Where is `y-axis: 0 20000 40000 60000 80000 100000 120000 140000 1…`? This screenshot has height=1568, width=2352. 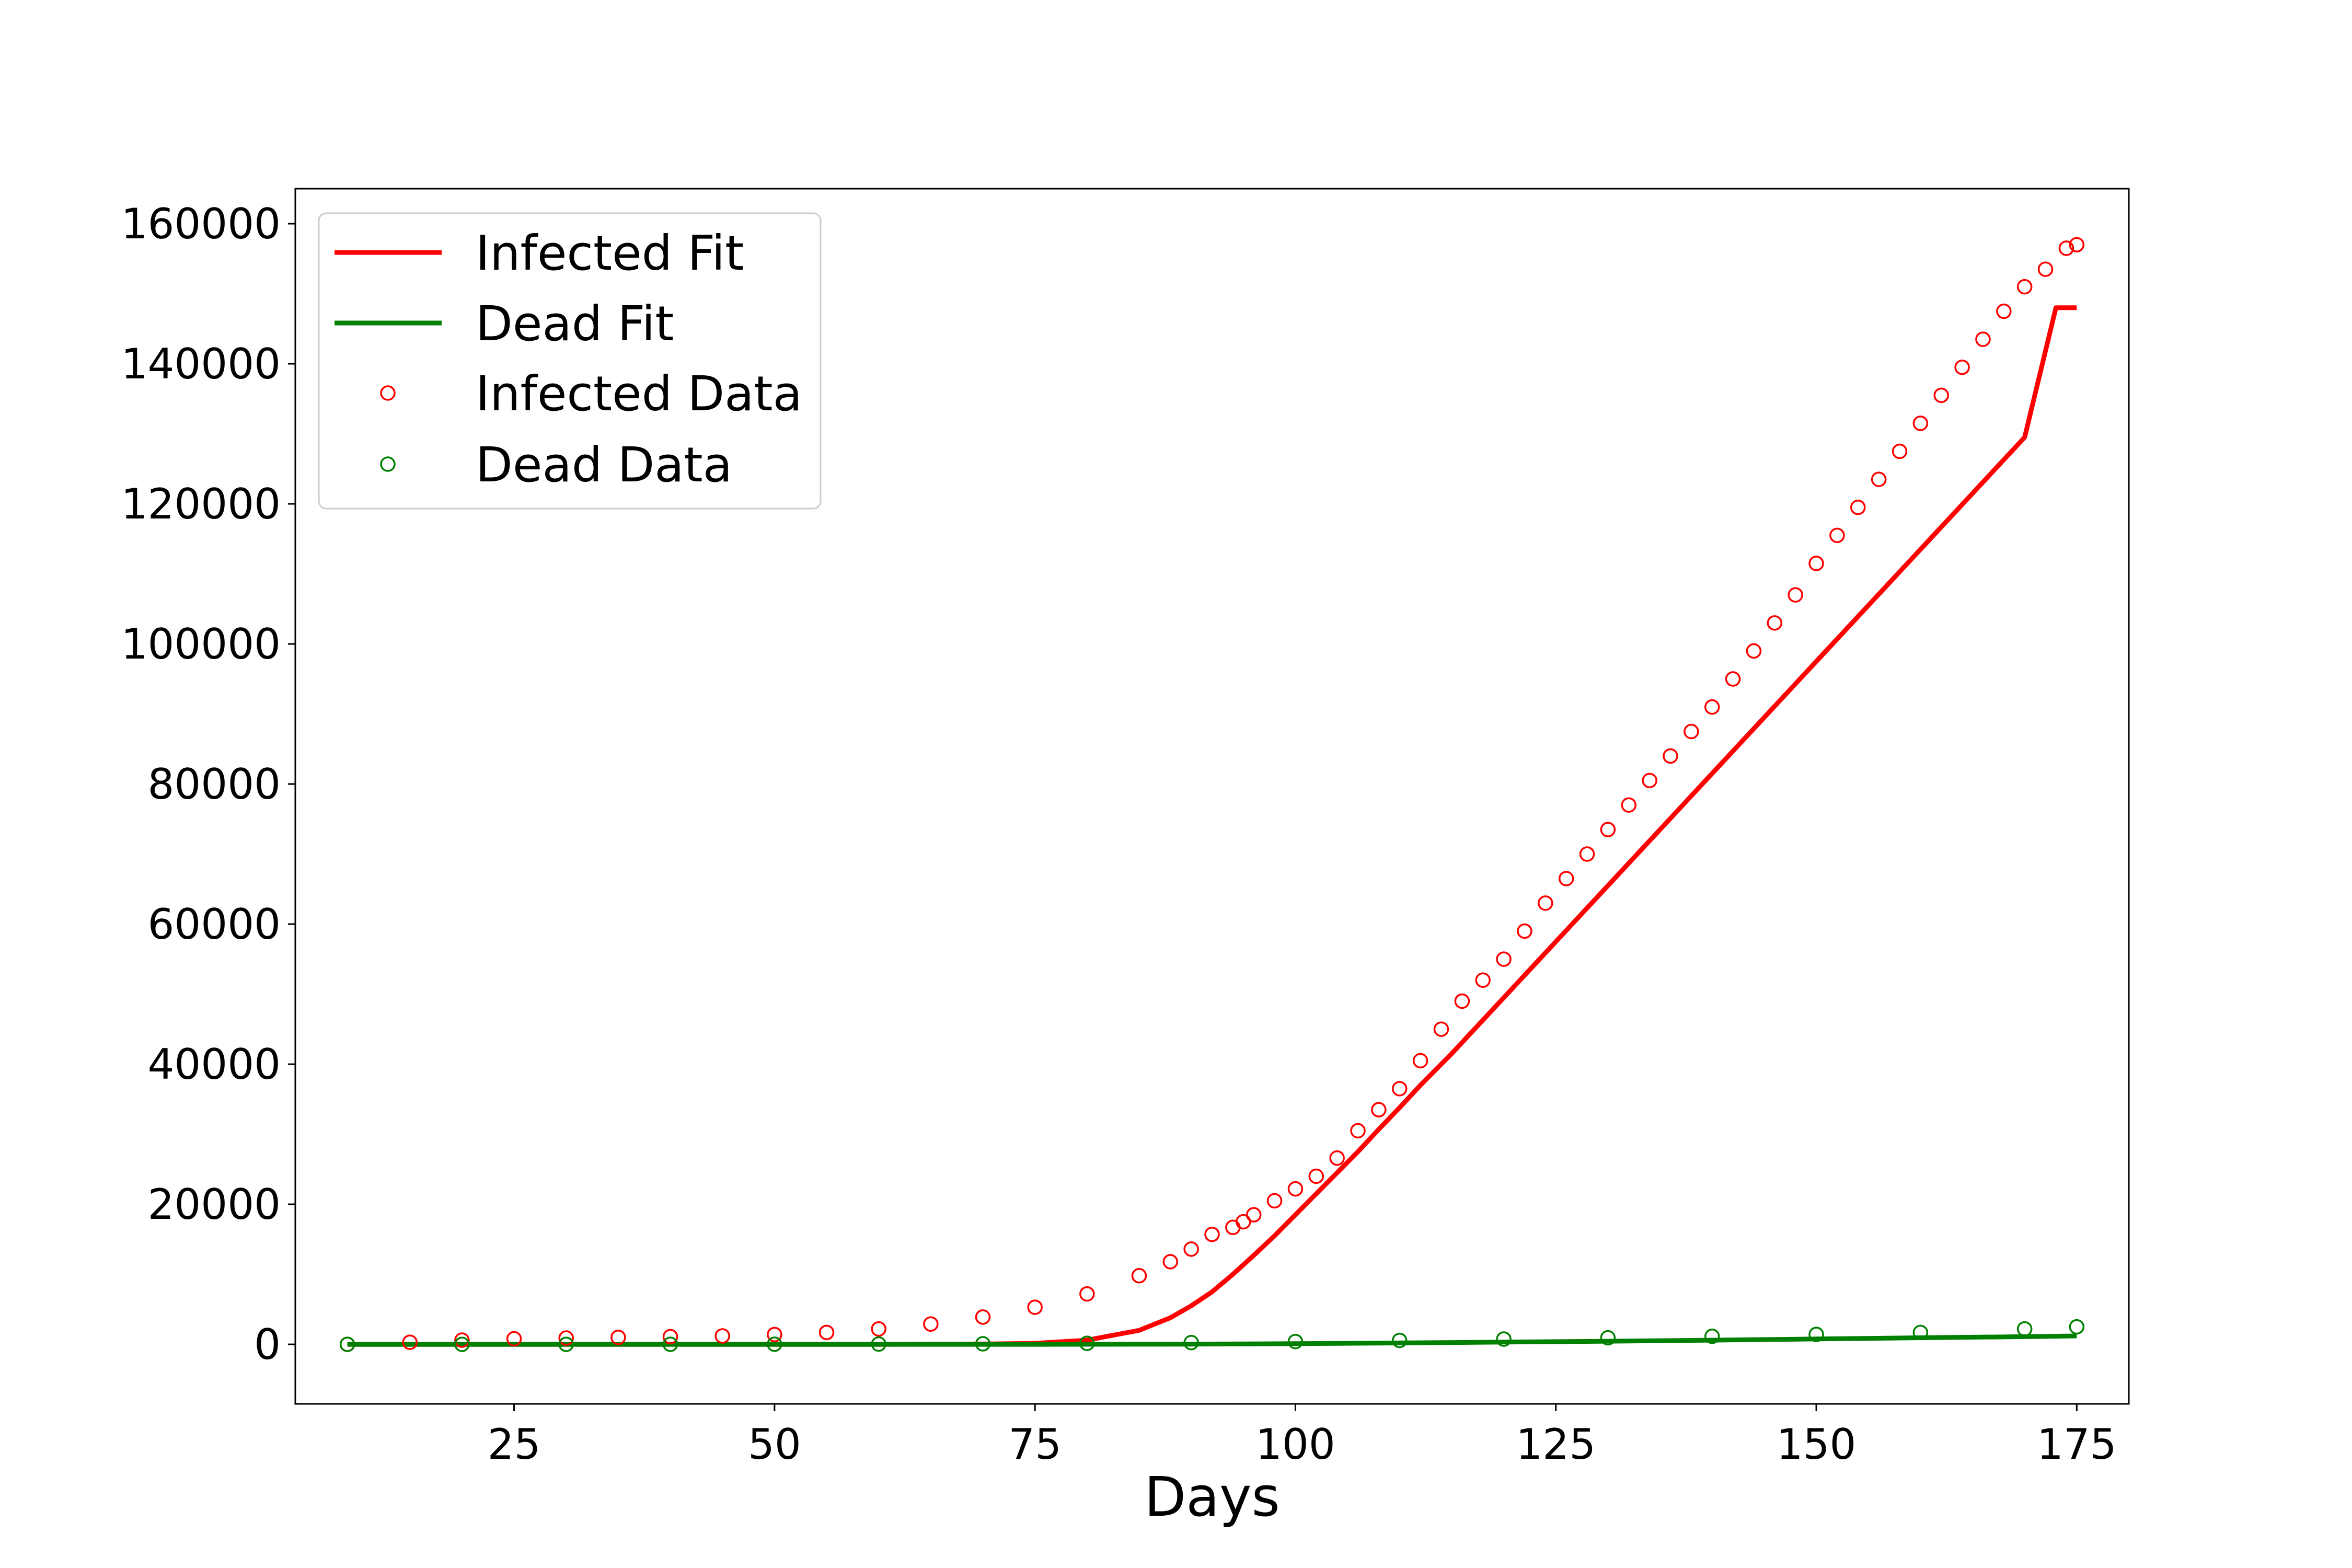
y-axis: 0 20000 40000 60000 80000 100000 120000 140000 1… is located at coordinates (208, 784).